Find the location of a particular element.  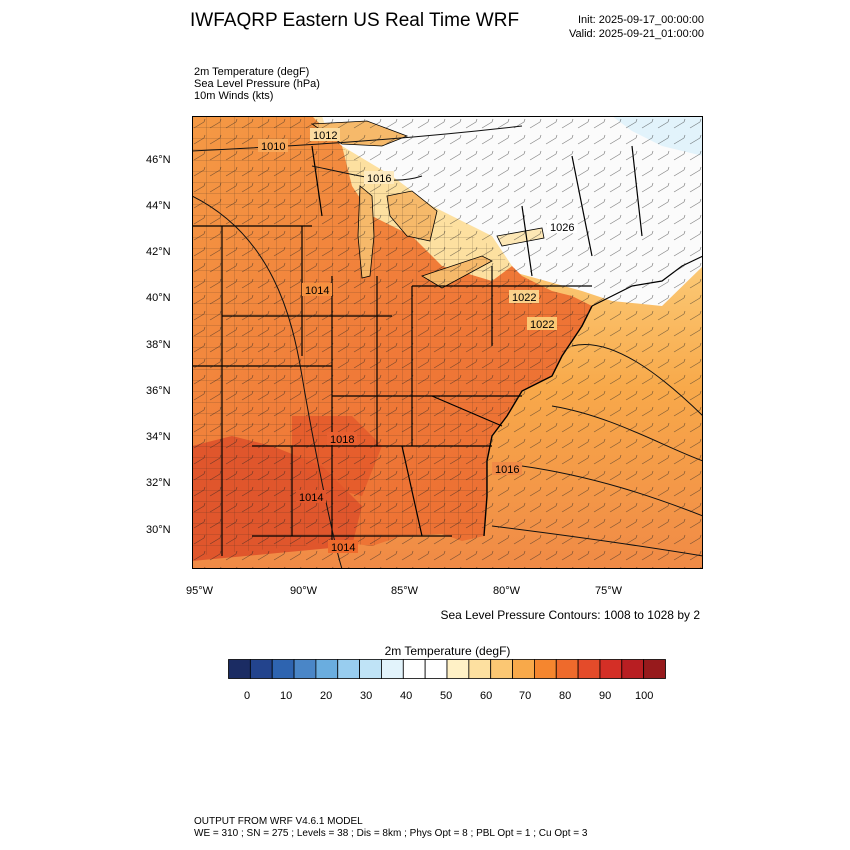

chart-title: IWFAQRP Eastern US Real Time WRF is located at coordinates (355, 20).